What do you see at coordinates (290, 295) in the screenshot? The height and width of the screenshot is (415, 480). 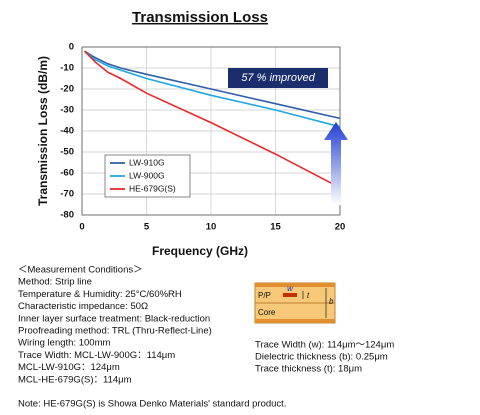 I see `trace` at bounding box center [290, 295].